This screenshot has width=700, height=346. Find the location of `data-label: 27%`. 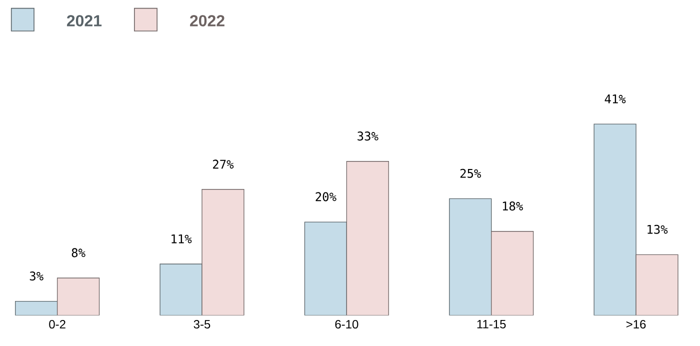

data-label: 27% is located at coordinates (223, 164).